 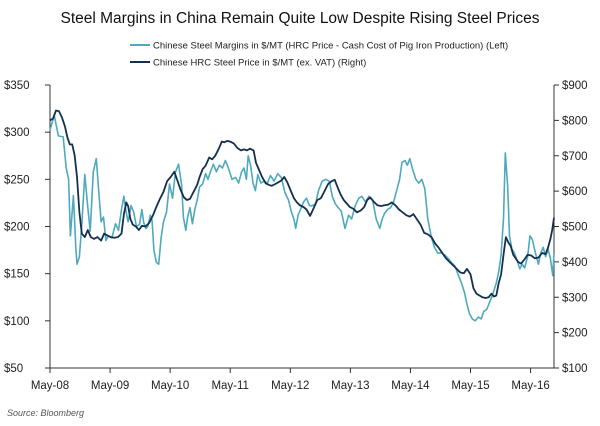 I want to click on right-y-tick-label: $600, so click(x=575, y=192).